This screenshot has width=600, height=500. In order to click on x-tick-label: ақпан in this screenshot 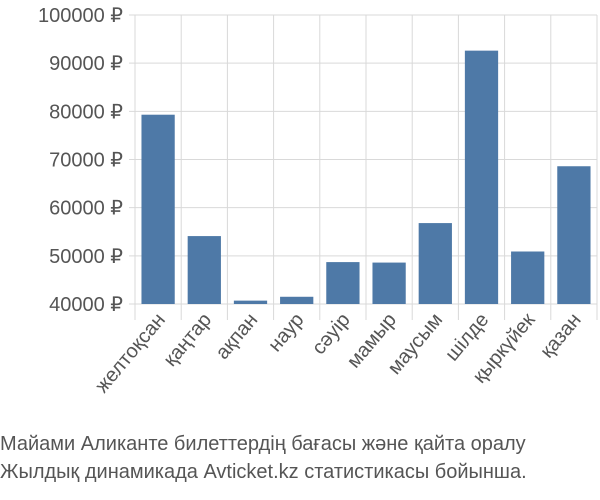, I will do `click(236, 336)`.